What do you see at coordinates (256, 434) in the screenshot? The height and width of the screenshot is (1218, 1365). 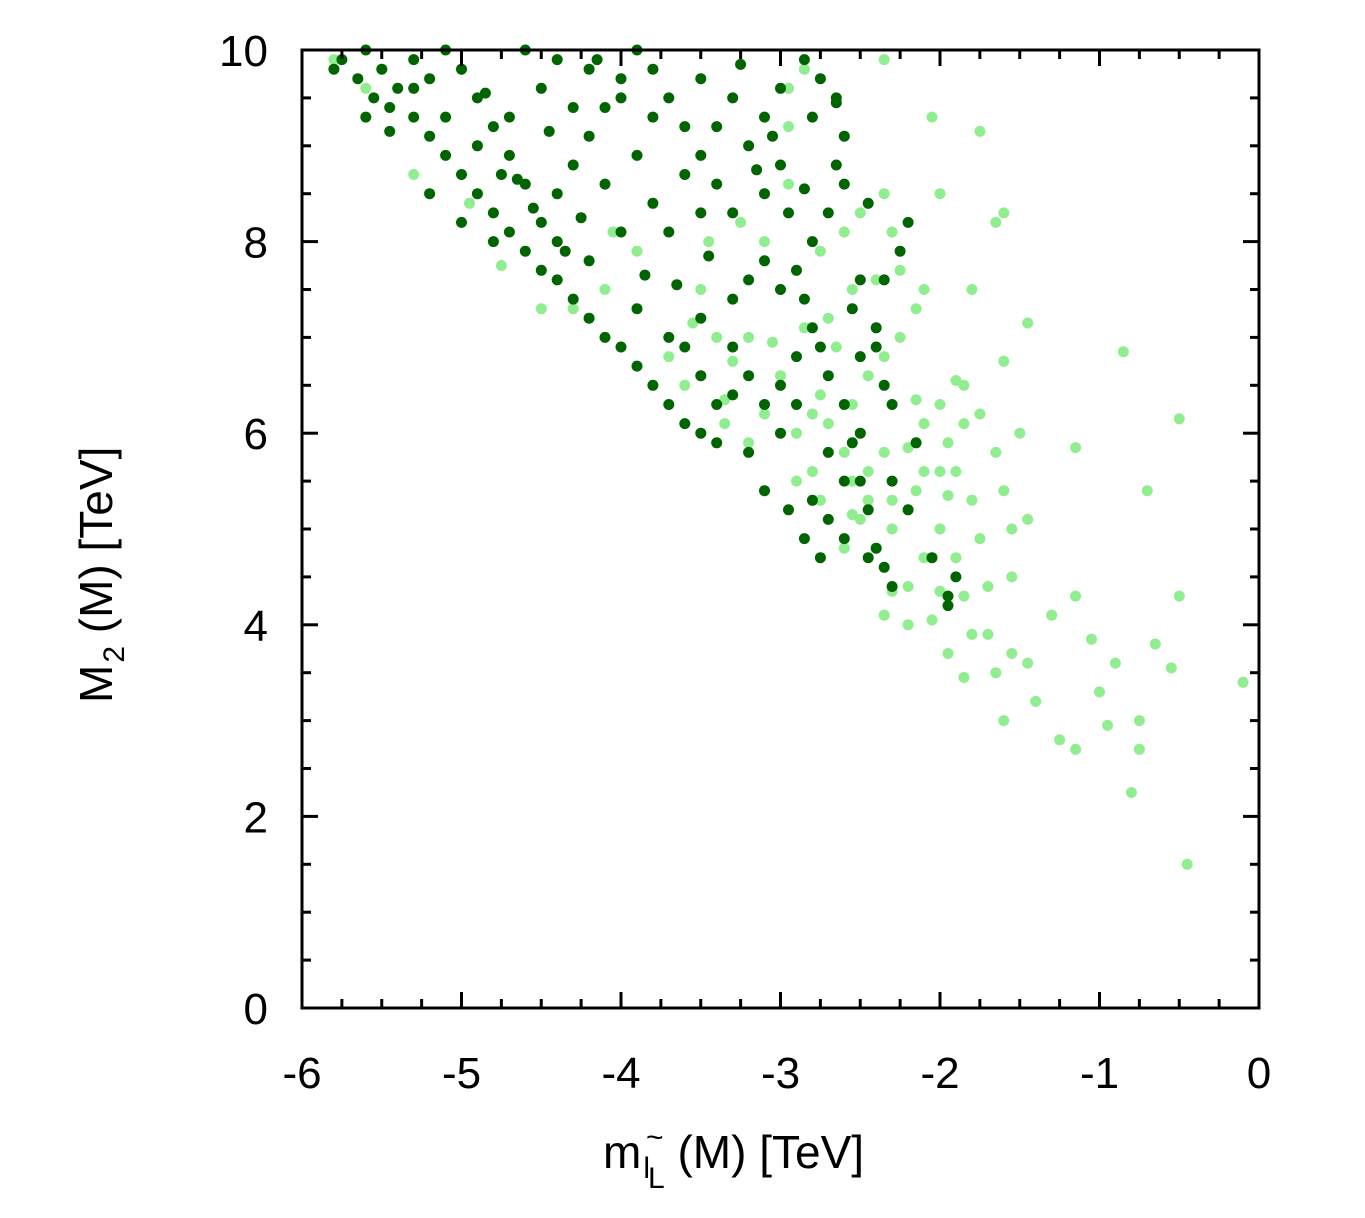 I see `y-tick-label: 6` at bounding box center [256, 434].